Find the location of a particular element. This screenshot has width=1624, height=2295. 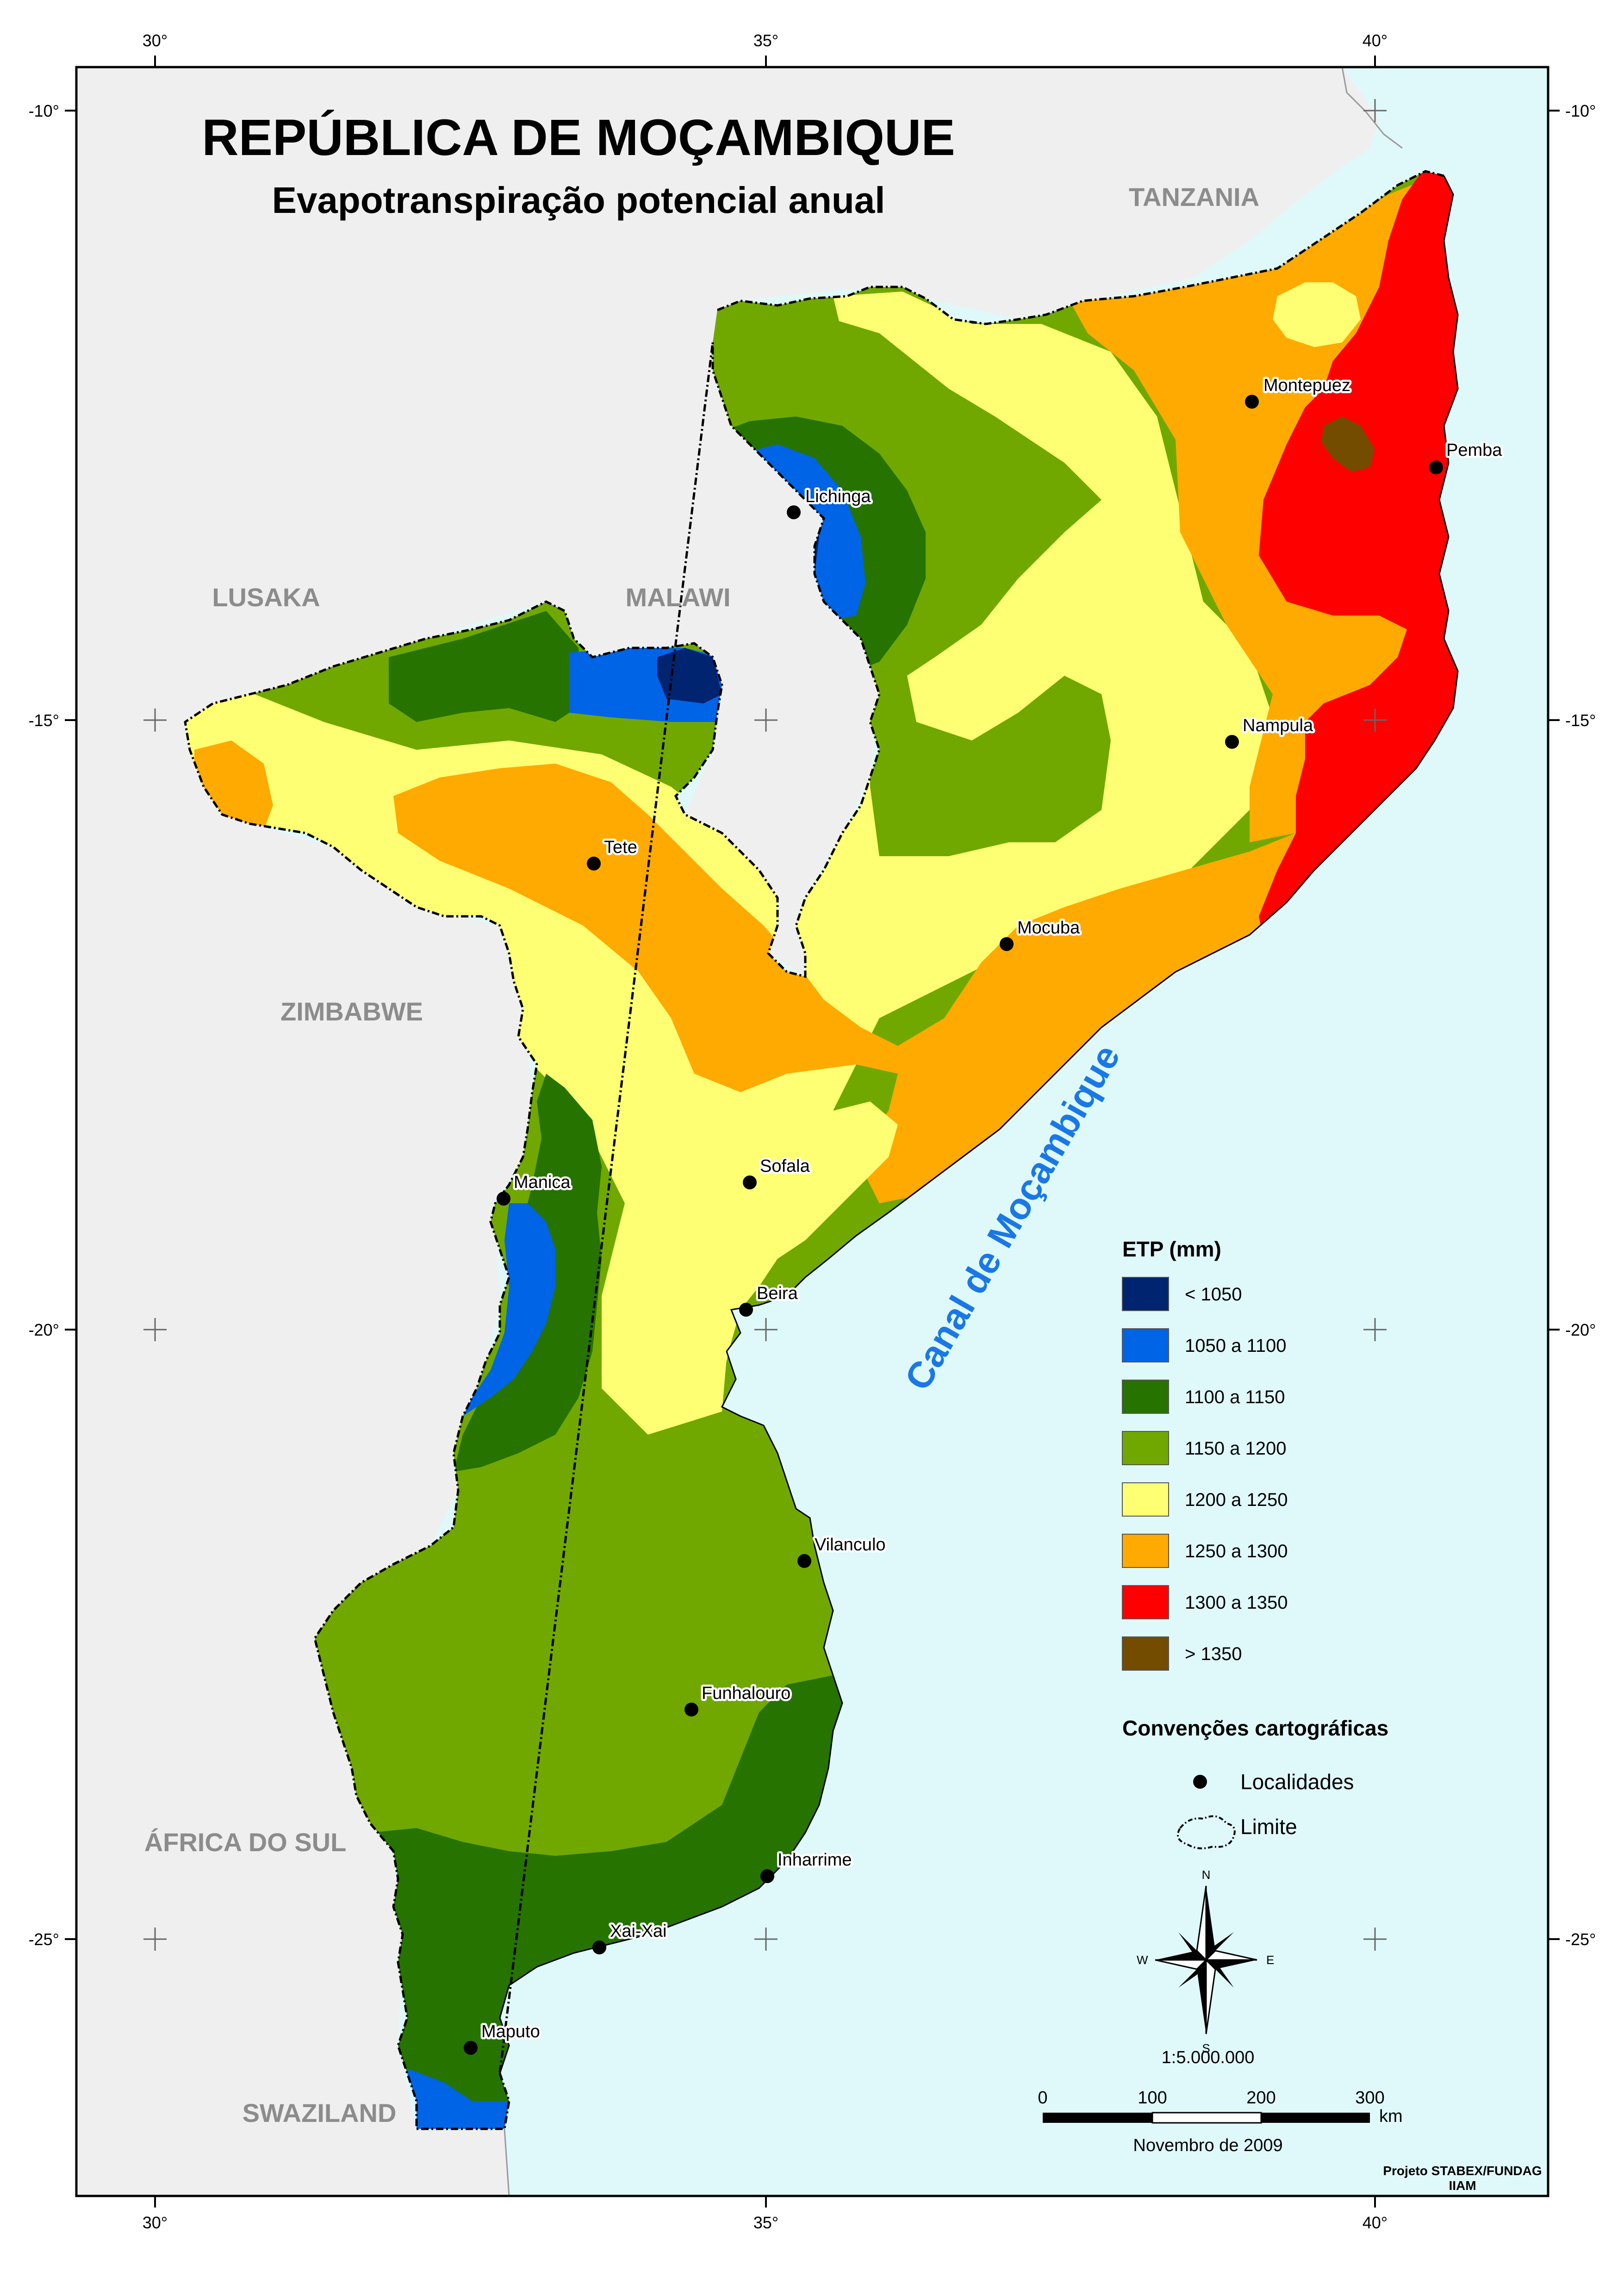

zone-1050-1100-manica is located at coordinates (509, 1309).